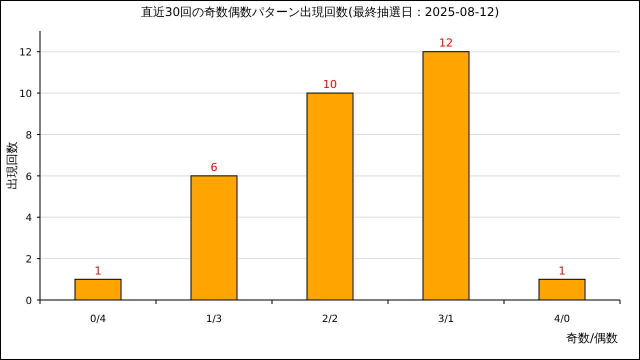  I want to click on y-tick-label: 2, so click(29, 260).